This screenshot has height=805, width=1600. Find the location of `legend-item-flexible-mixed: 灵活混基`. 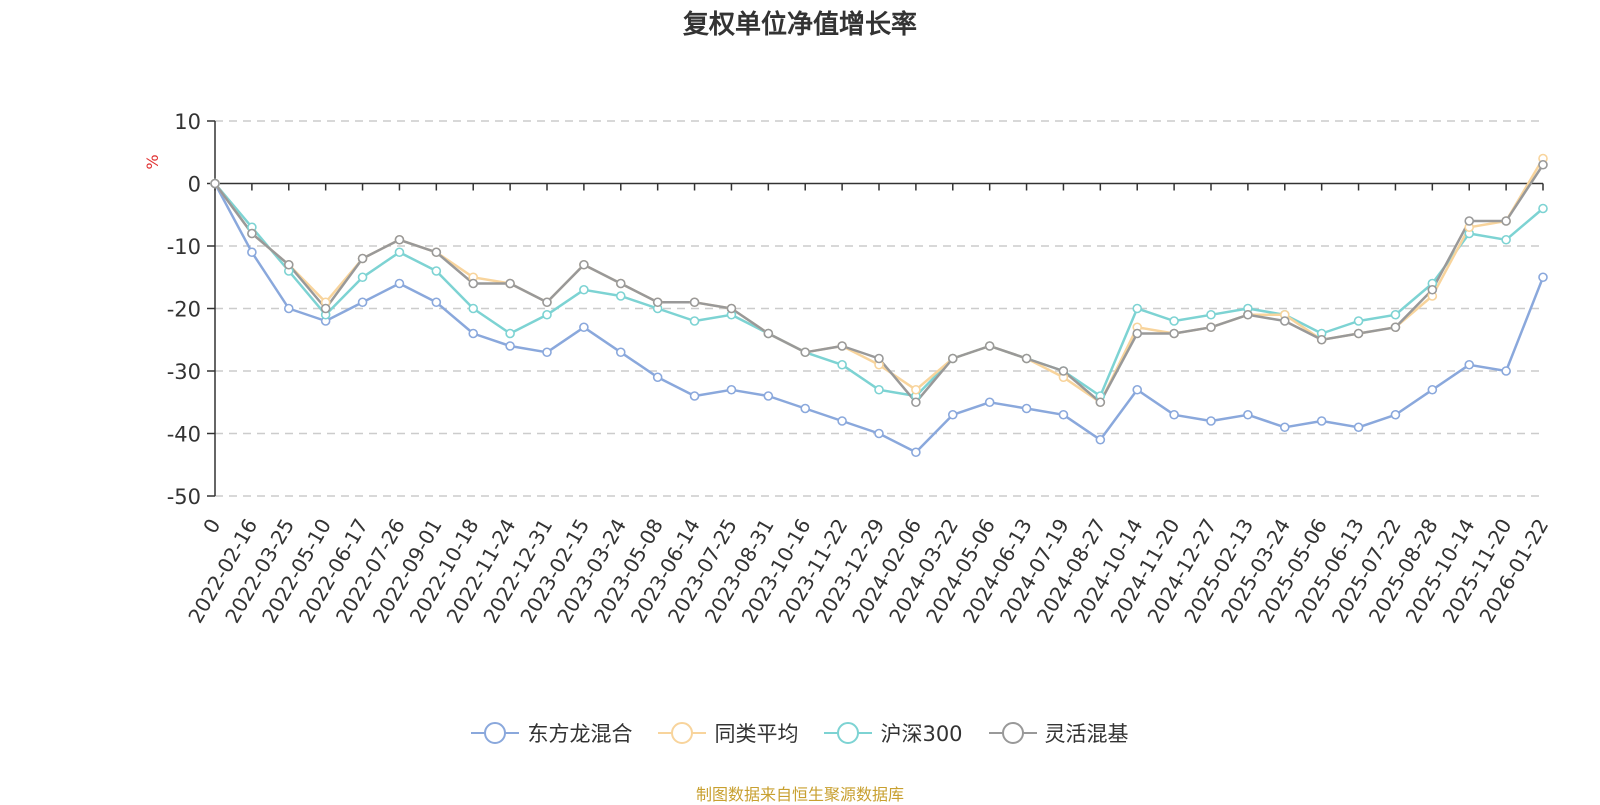

legend-item-flexible-mixed: 灵活混基 is located at coordinates (1058, 733).